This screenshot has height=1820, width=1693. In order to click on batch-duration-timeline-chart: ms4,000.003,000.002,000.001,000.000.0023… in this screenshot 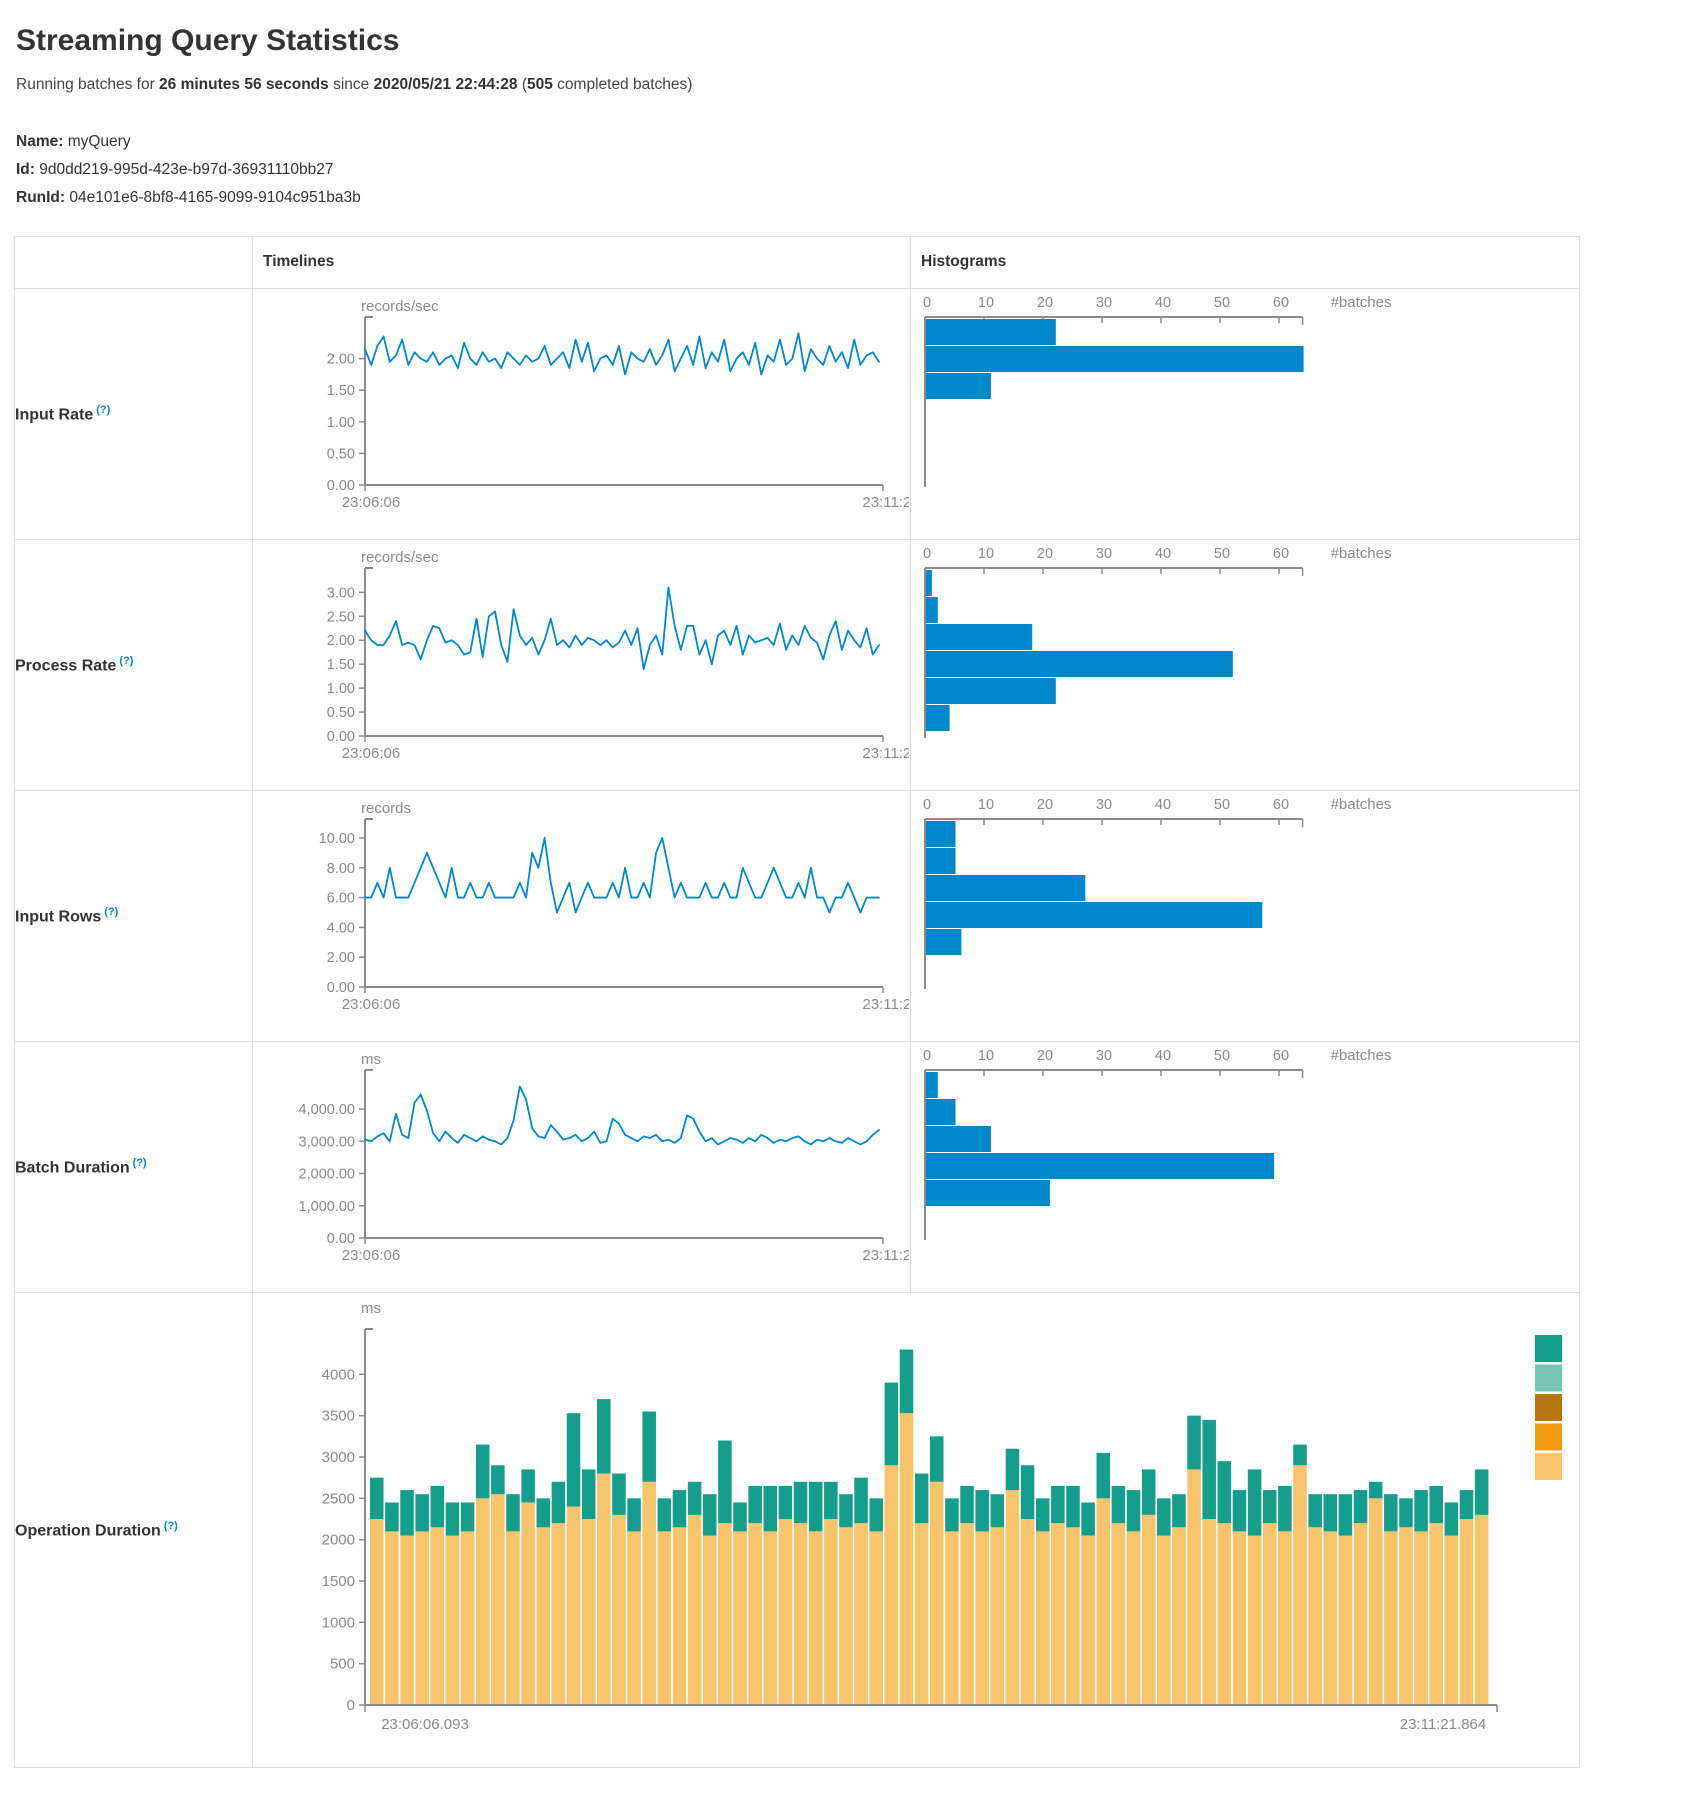, I will do `click(604, 1157)`.